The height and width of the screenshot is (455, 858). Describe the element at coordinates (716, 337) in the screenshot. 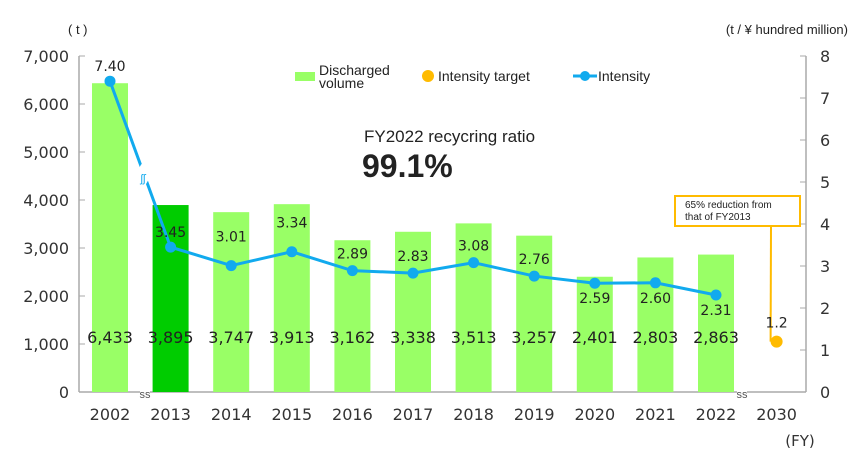

I see `bar-label: 2,863` at that location.